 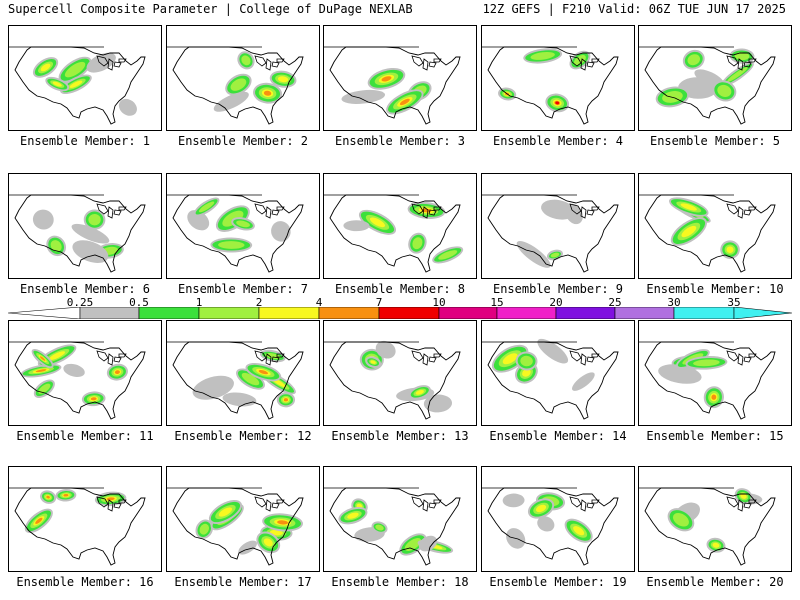 I want to click on colorbar-tick-label: 0.25, so click(x=80, y=302).